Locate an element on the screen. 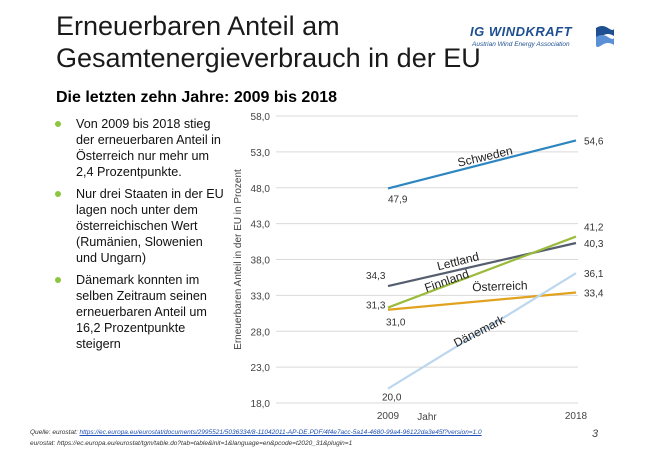 The image size is (650, 450). y-tick-label: 53,0 is located at coordinates (261, 153).